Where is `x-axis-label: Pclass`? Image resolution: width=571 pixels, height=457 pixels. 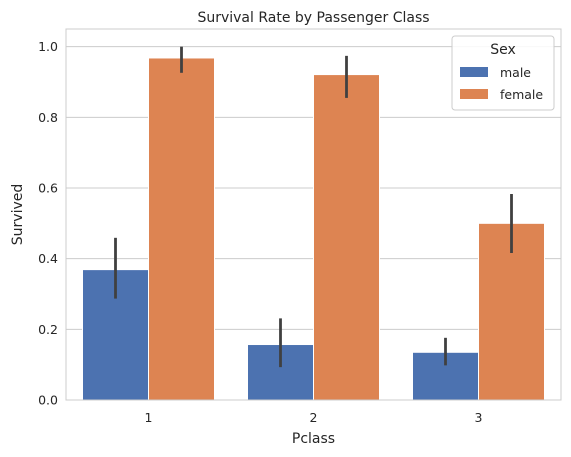 x-axis-label: Pclass is located at coordinates (313, 439).